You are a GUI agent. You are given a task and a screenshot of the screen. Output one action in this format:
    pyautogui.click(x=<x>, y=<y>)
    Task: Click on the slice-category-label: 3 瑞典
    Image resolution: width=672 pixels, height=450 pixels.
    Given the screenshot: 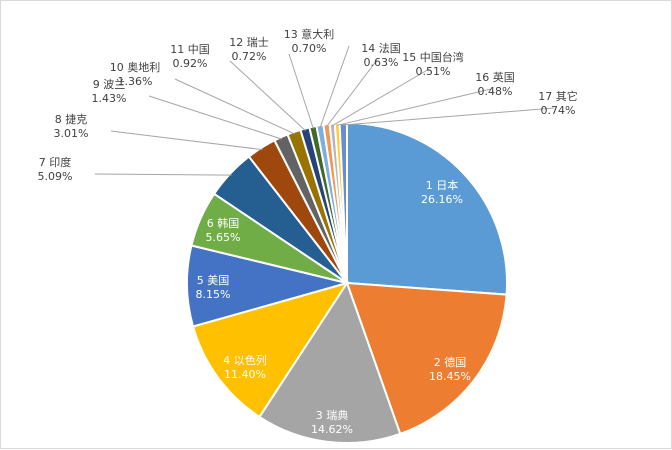 What is the action you would take?
    pyautogui.click(x=332, y=415)
    